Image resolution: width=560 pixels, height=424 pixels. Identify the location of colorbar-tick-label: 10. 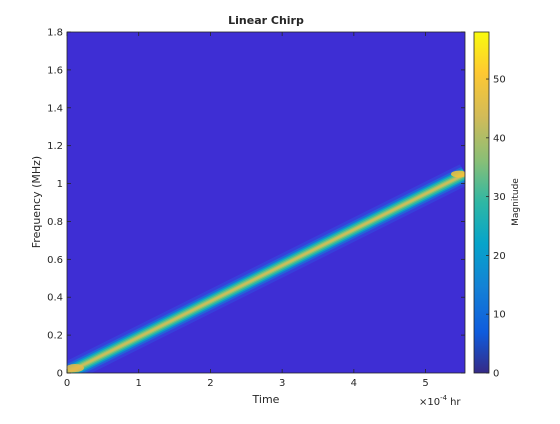
(499, 315).